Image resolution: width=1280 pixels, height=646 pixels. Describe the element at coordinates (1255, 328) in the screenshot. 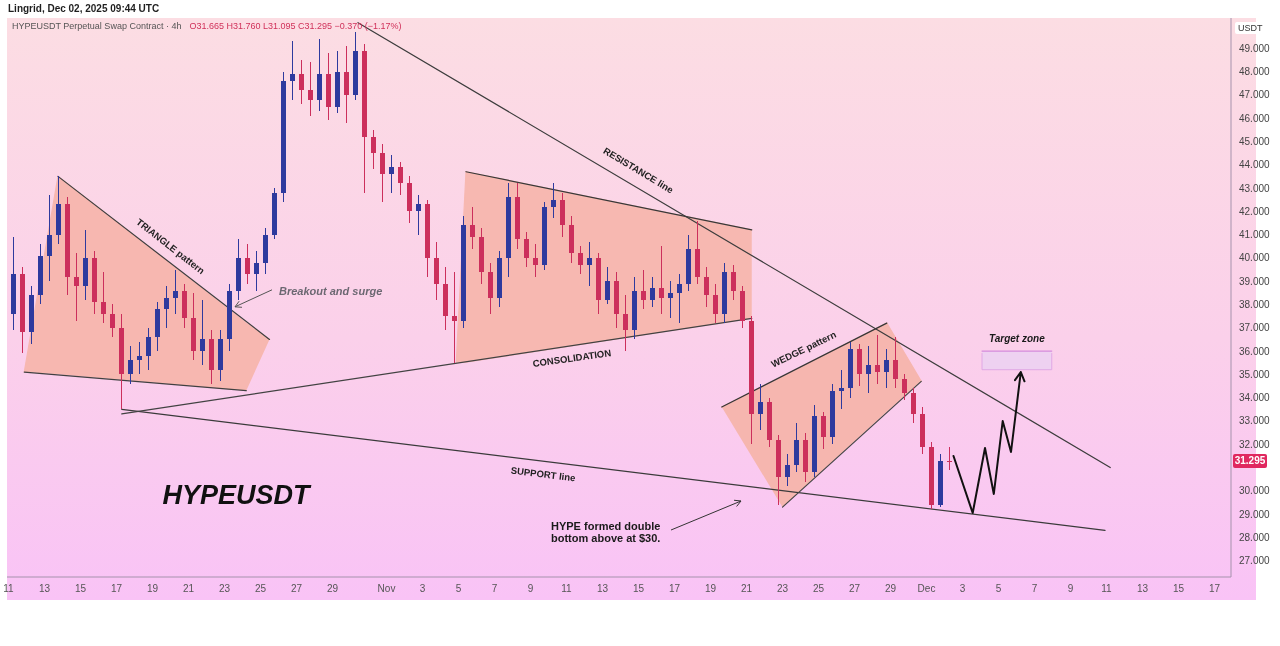

I see `y-tick-label: 37.000` at that location.